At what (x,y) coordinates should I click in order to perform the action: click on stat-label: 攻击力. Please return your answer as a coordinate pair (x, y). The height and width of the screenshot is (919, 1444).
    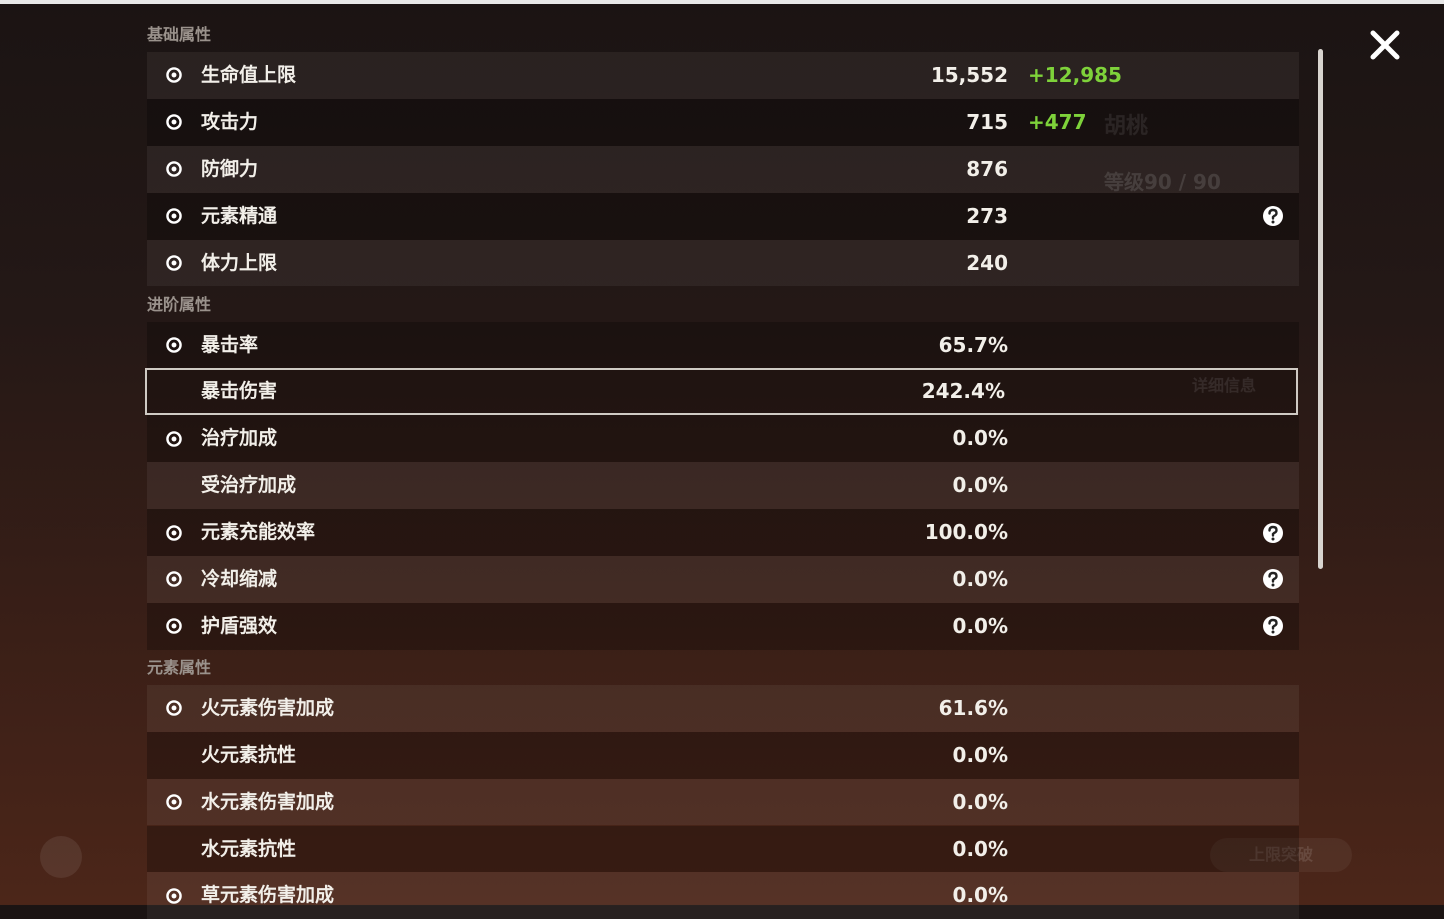
    Looking at the image, I should click on (230, 121).